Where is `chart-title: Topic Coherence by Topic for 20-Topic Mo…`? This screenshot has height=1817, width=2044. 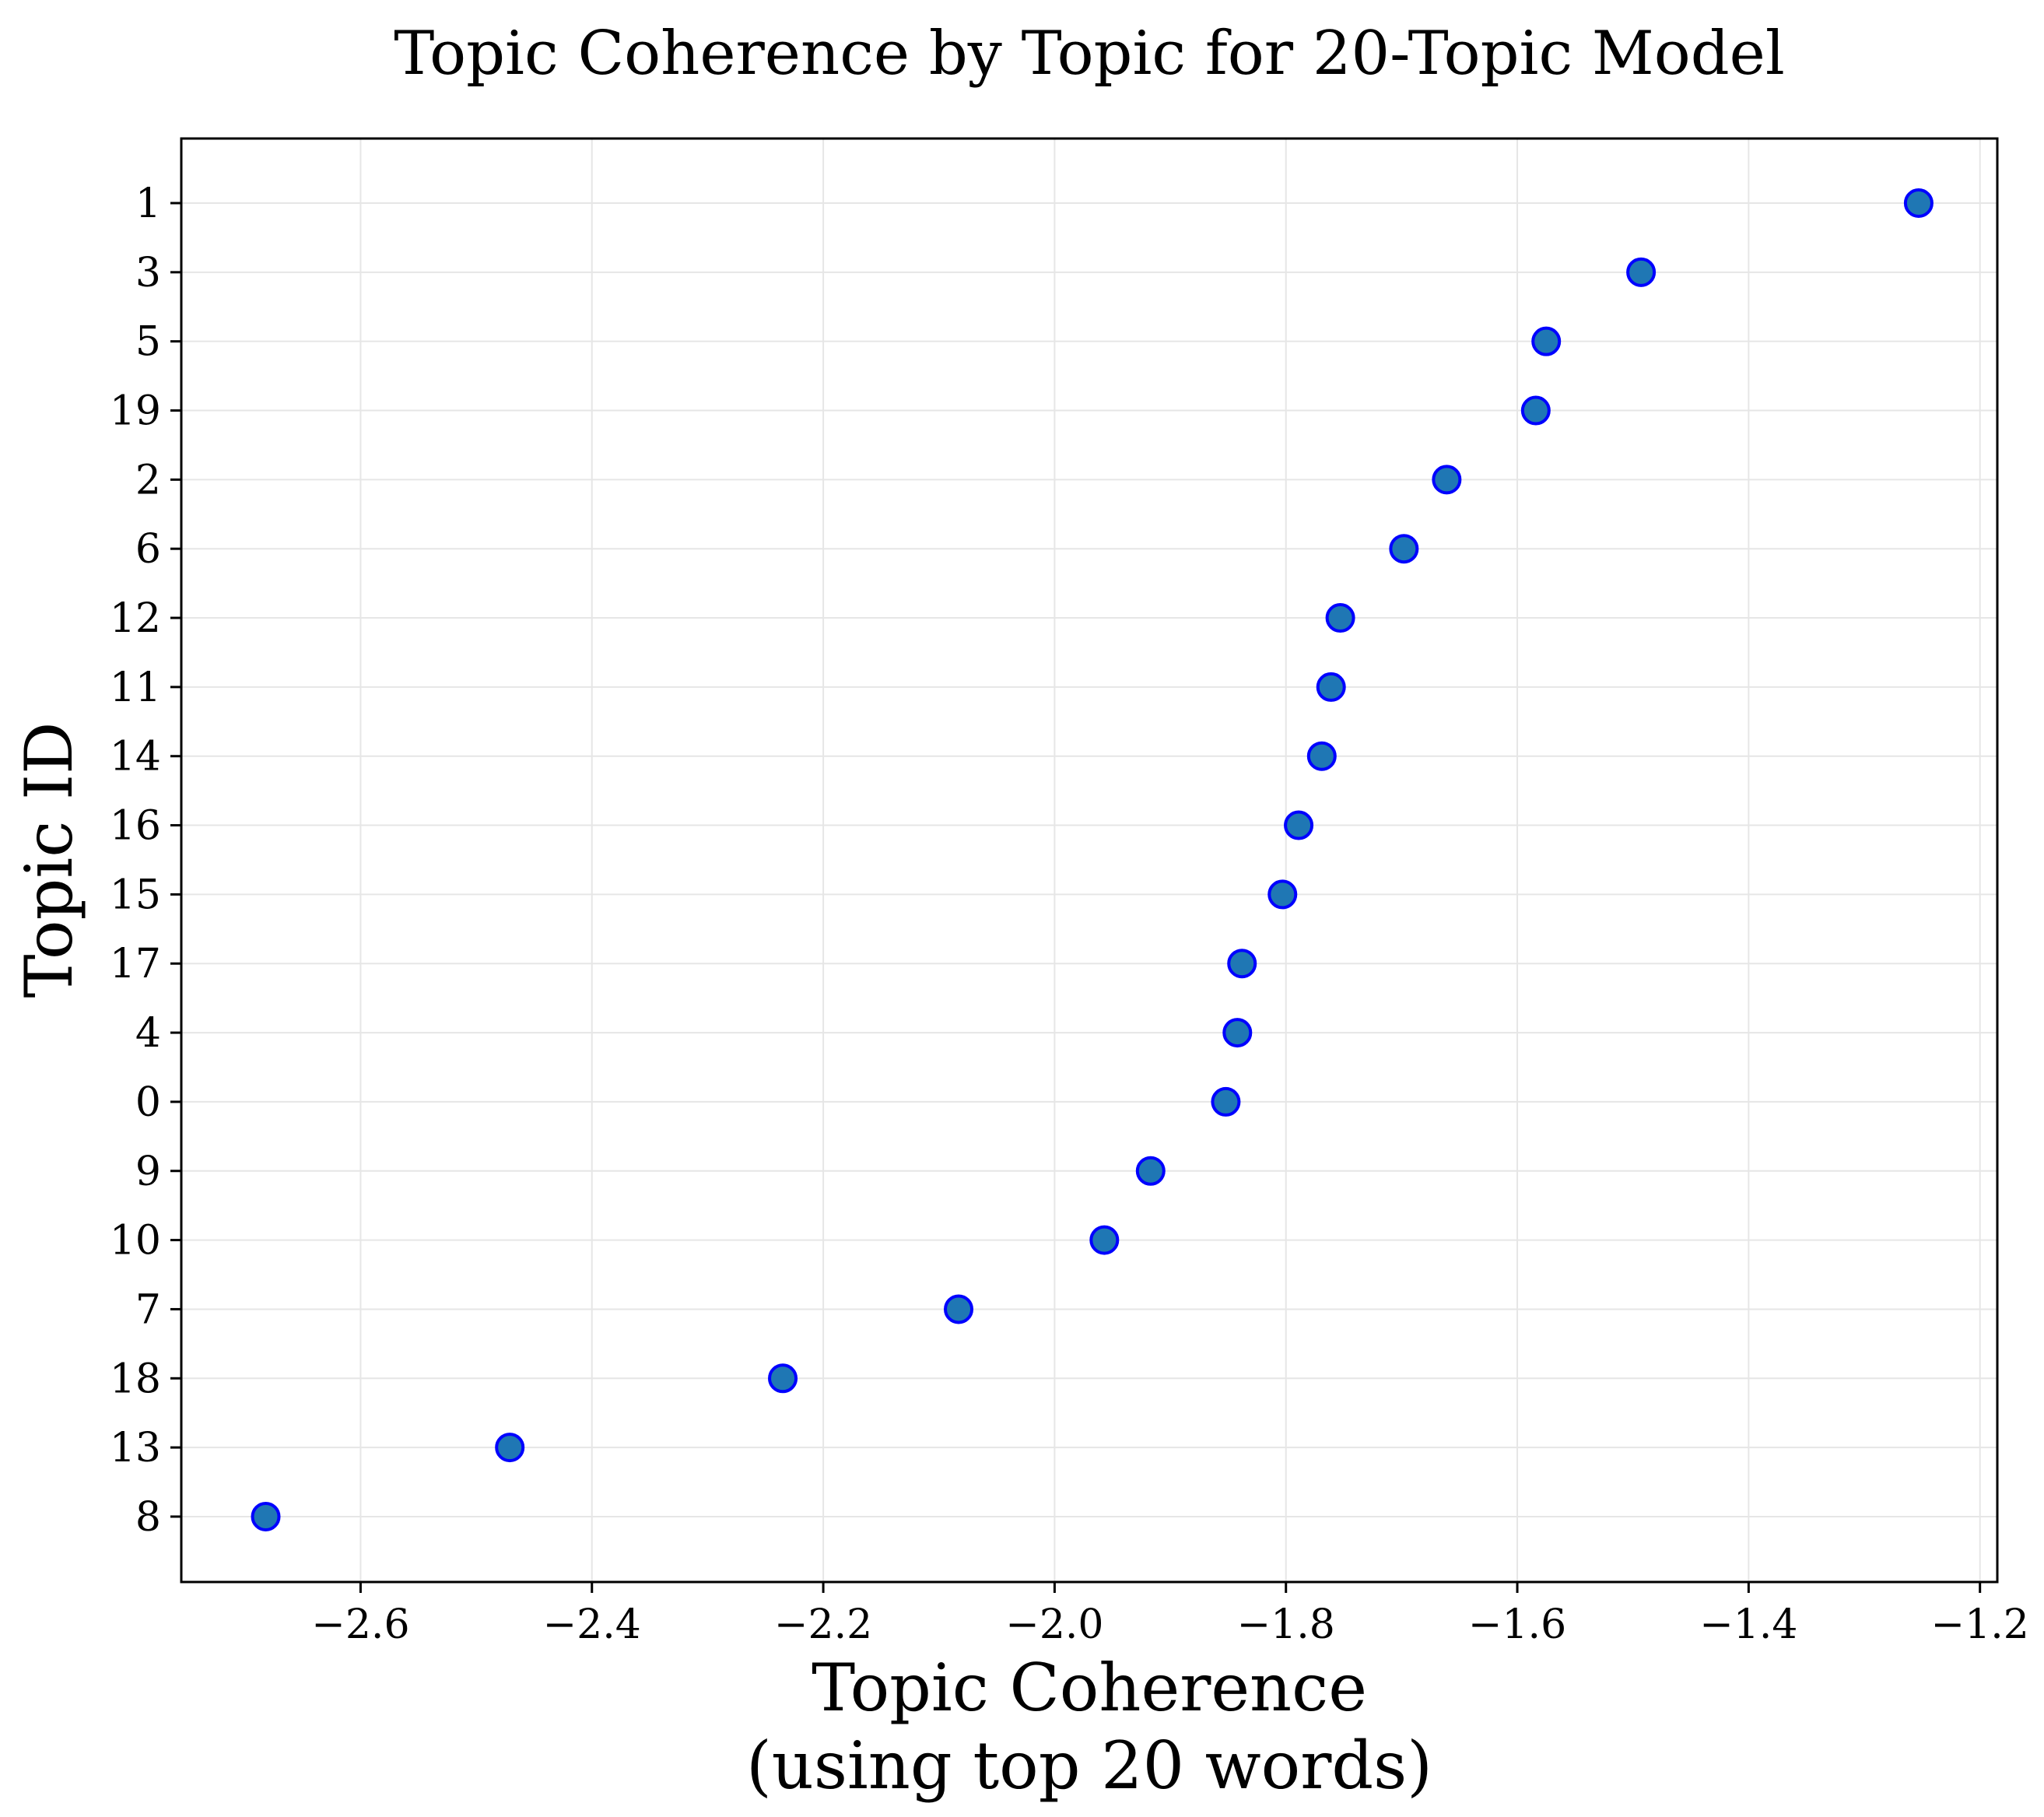
chart-title: Topic Coherence by Topic for 20-Topic Mo… is located at coordinates (1090, 54).